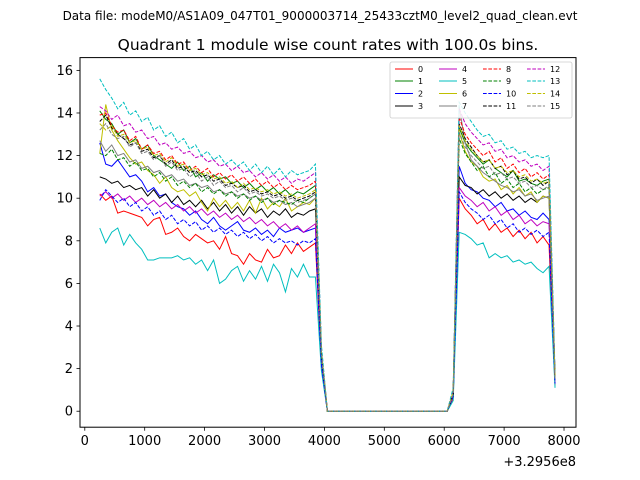  I want to click on x-axis: 0 1000 2000 3000 4000 5000 6000 7000 8000, so click(331, 438).